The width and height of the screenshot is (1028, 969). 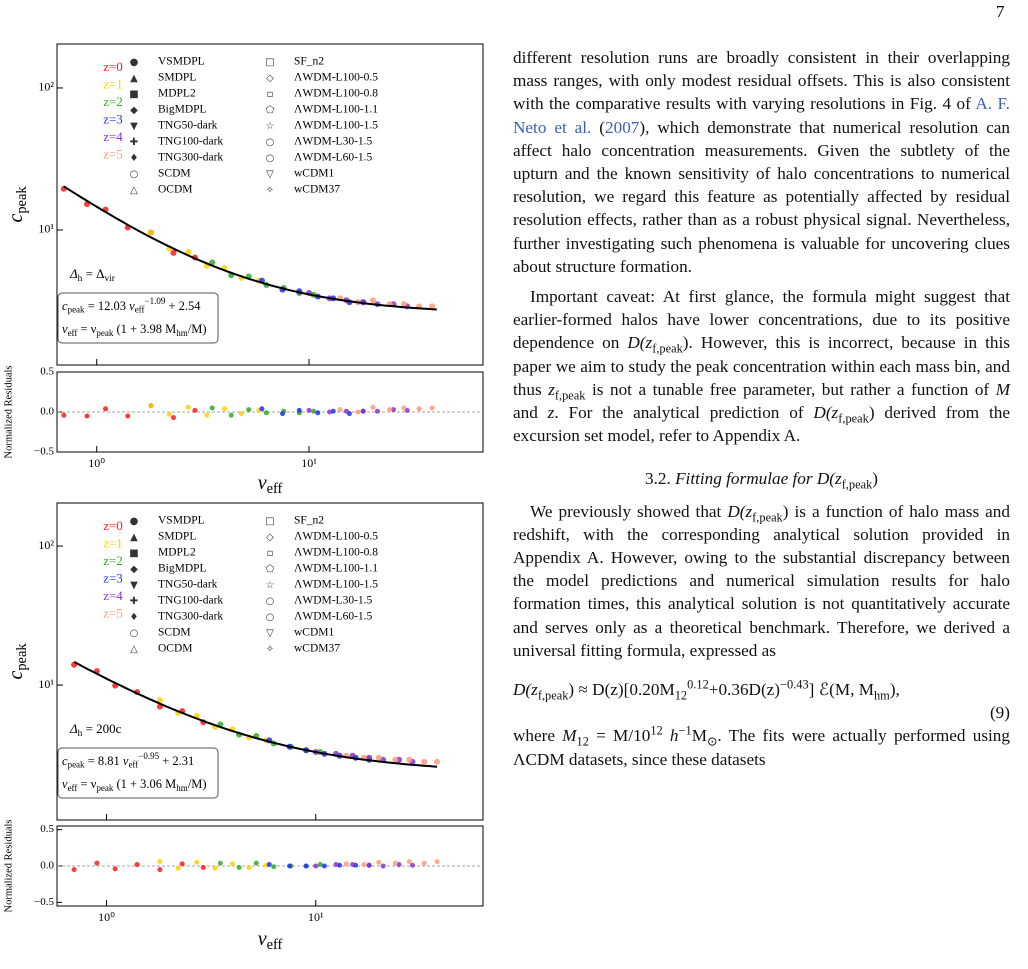 What do you see at coordinates (73, 788) in the screenshot?
I see `subscript: eff` at bounding box center [73, 788].